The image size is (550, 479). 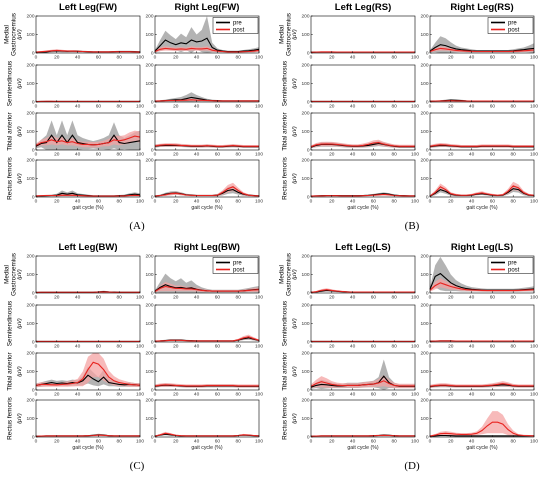 I want to click on row-label-3: Rectus femoris, so click(x=9, y=178).